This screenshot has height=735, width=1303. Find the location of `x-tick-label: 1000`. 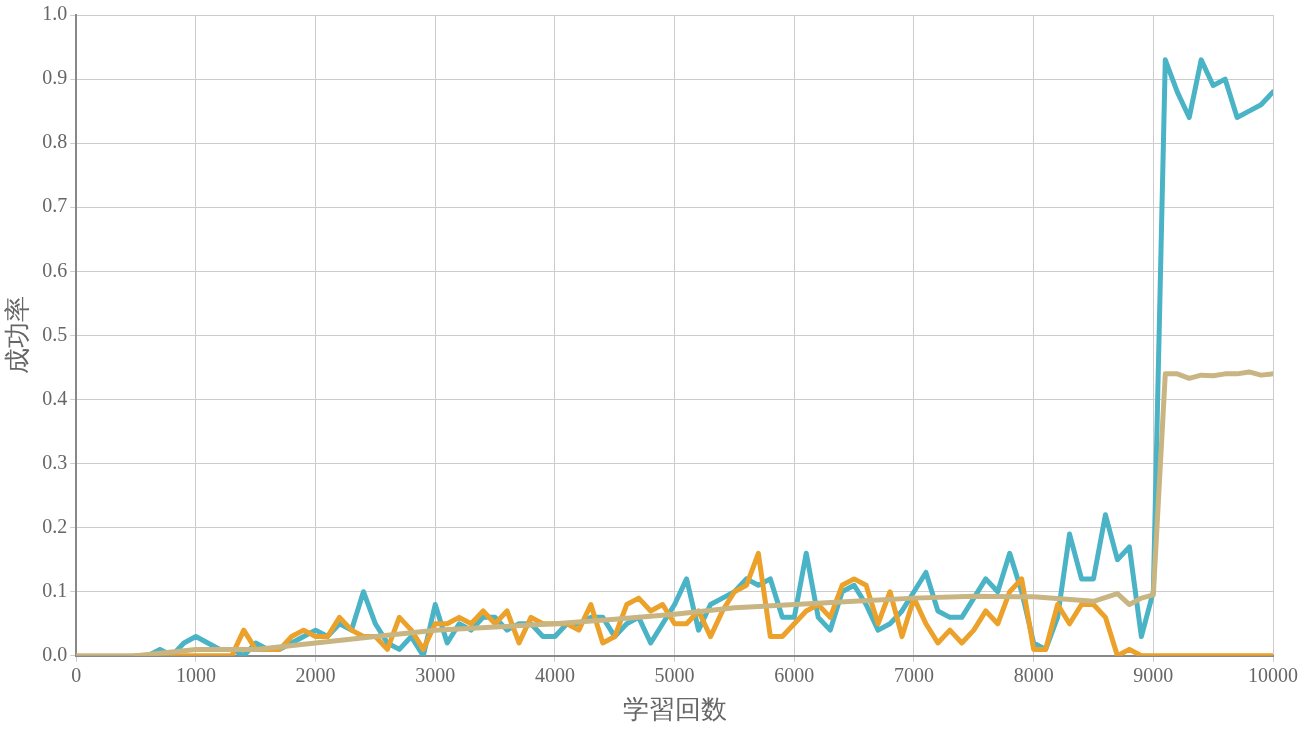

x-tick-label: 1000 is located at coordinates (195, 675).